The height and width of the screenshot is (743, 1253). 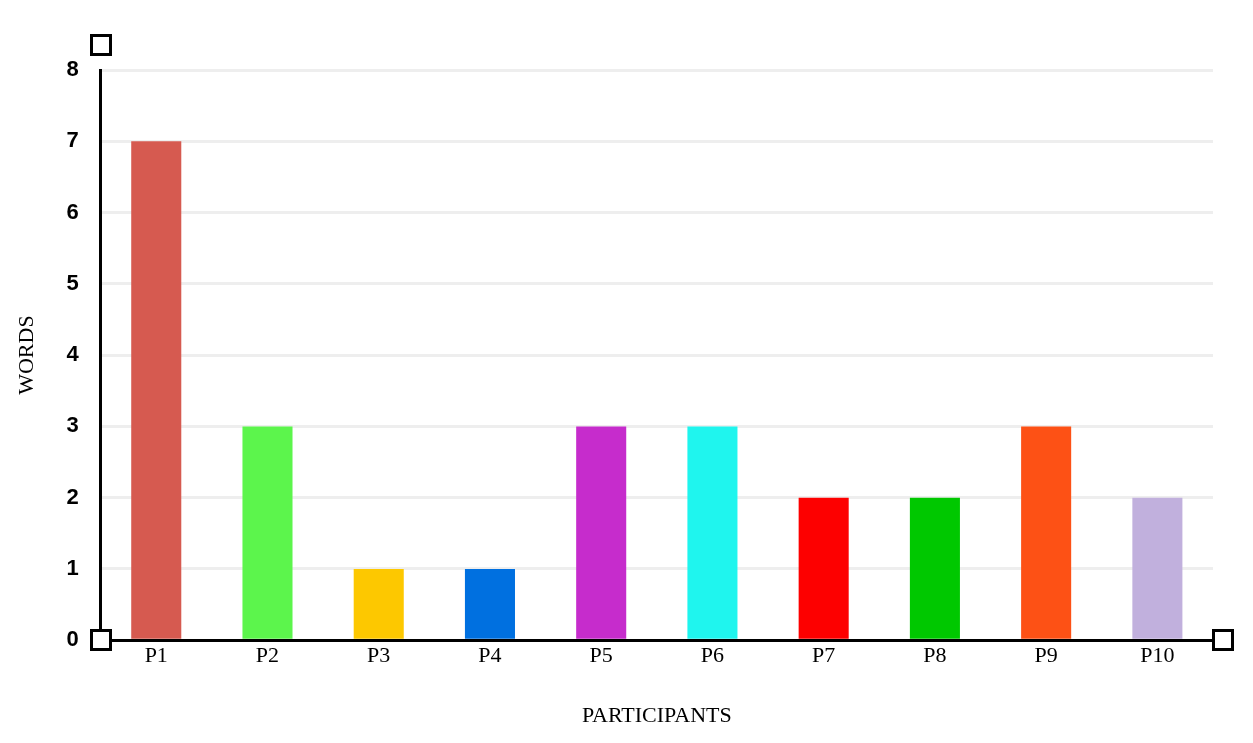 What do you see at coordinates (267, 655) in the screenshot?
I see `x-tick-label: P2` at bounding box center [267, 655].